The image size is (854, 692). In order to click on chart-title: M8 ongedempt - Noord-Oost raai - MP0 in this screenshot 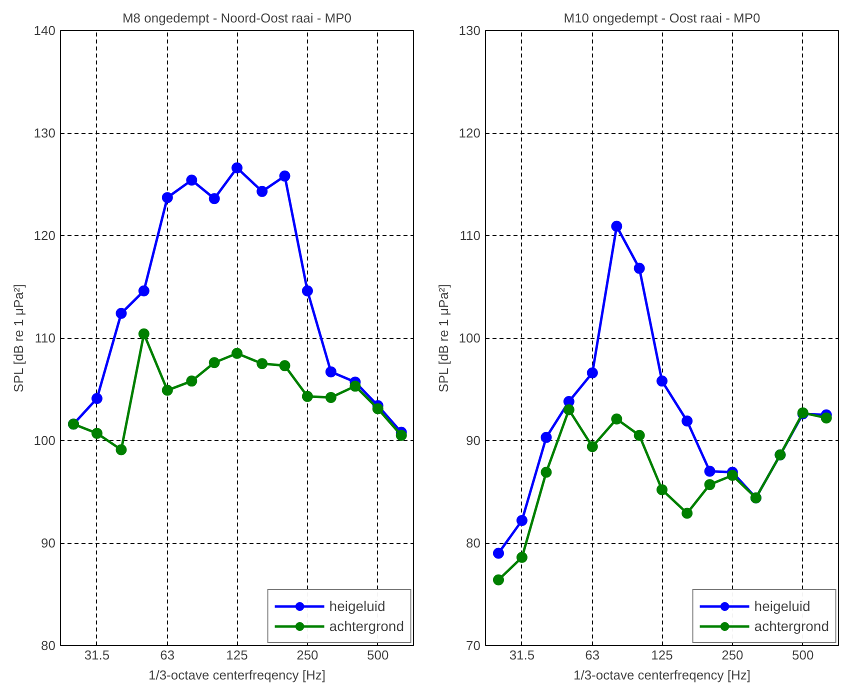, I will do `click(237, 18)`.